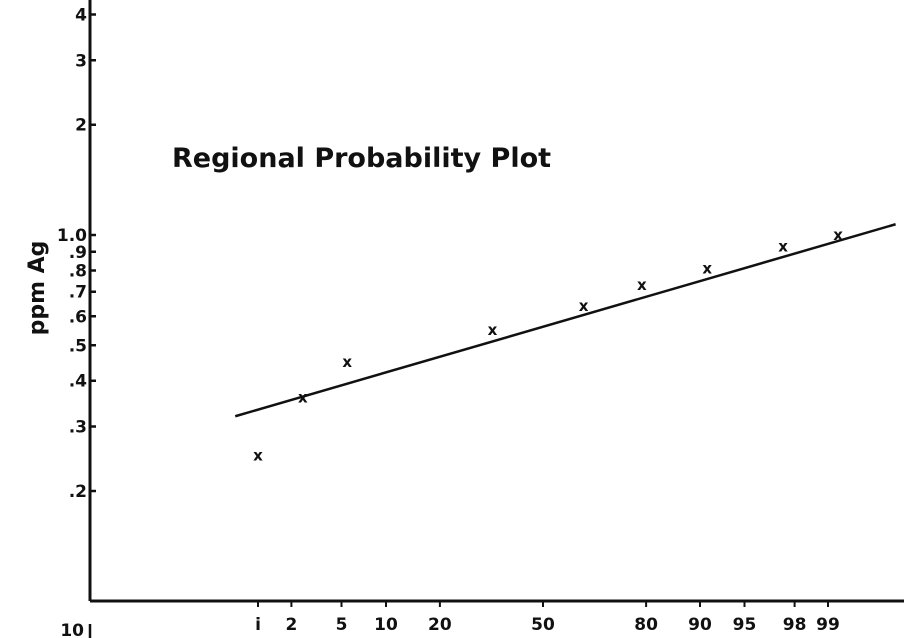 This screenshot has width=916, height=638. What do you see at coordinates (291, 625) in the screenshot?
I see `x-tick-label: 2` at bounding box center [291, 625].